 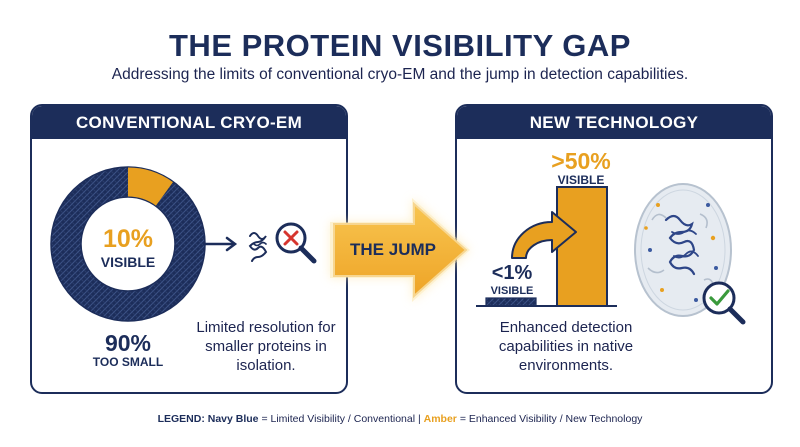 I want to click on legend-navy-text: = Limited Visibility / Conventional |, so click(x=341, y=419).